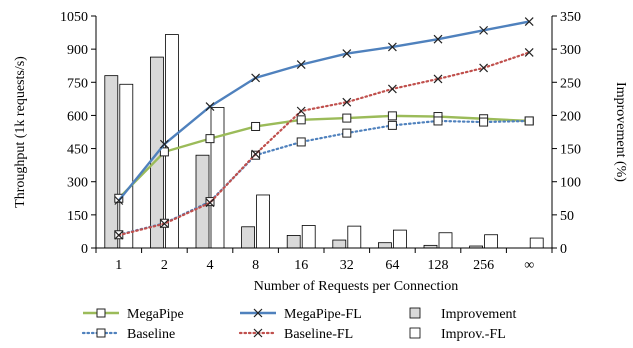  I want to click on y2-tick-label: 0, so click(563, 249).